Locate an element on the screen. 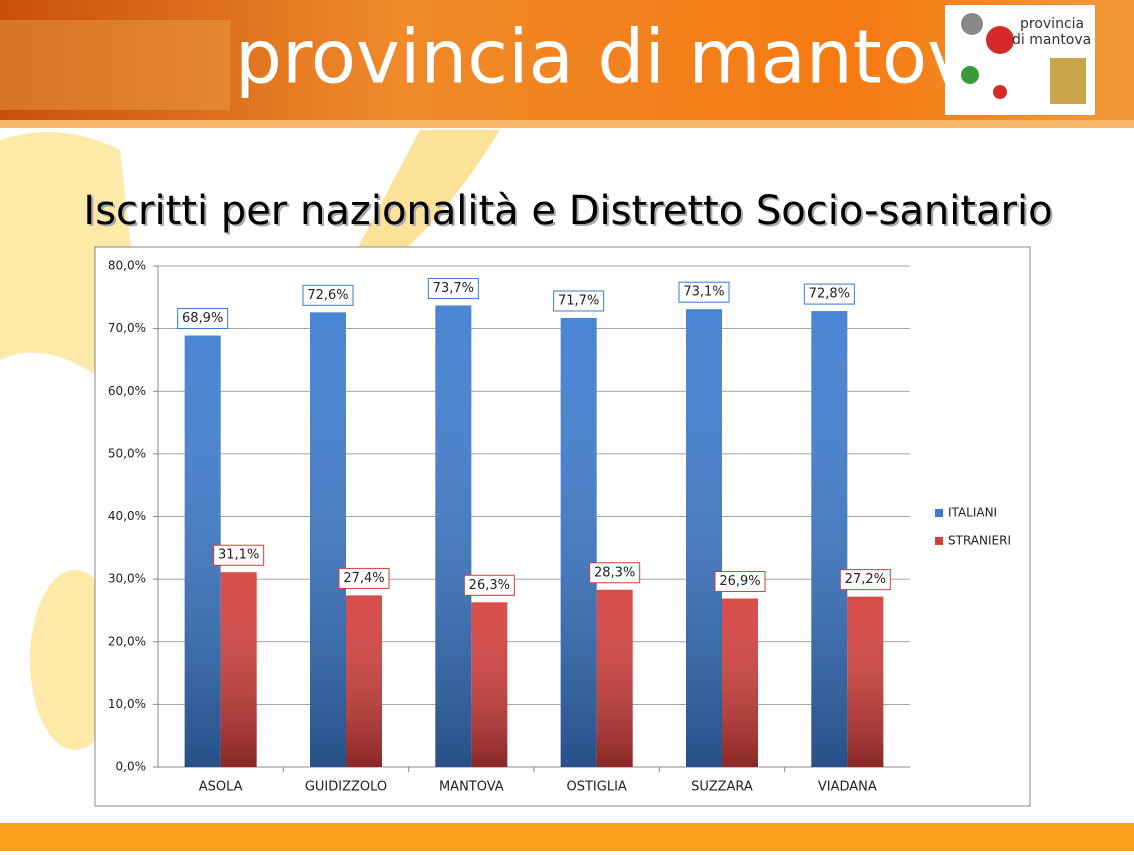  value-label: 71,7% is located at coordinates (578, 300).